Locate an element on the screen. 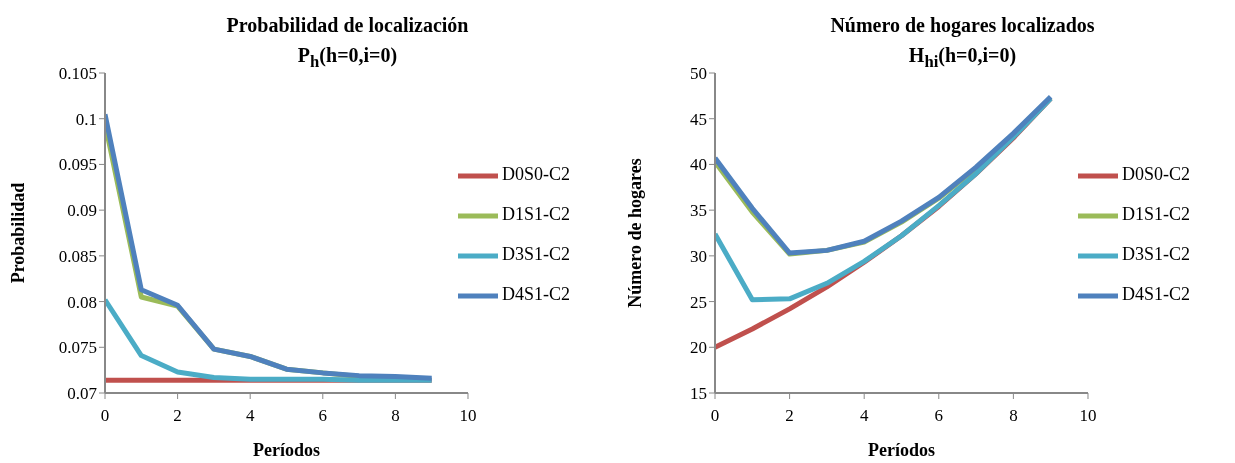 This screenshot has width=1235, height=463. y-tick-label: 0.1 is located at coordinates (86, 119).